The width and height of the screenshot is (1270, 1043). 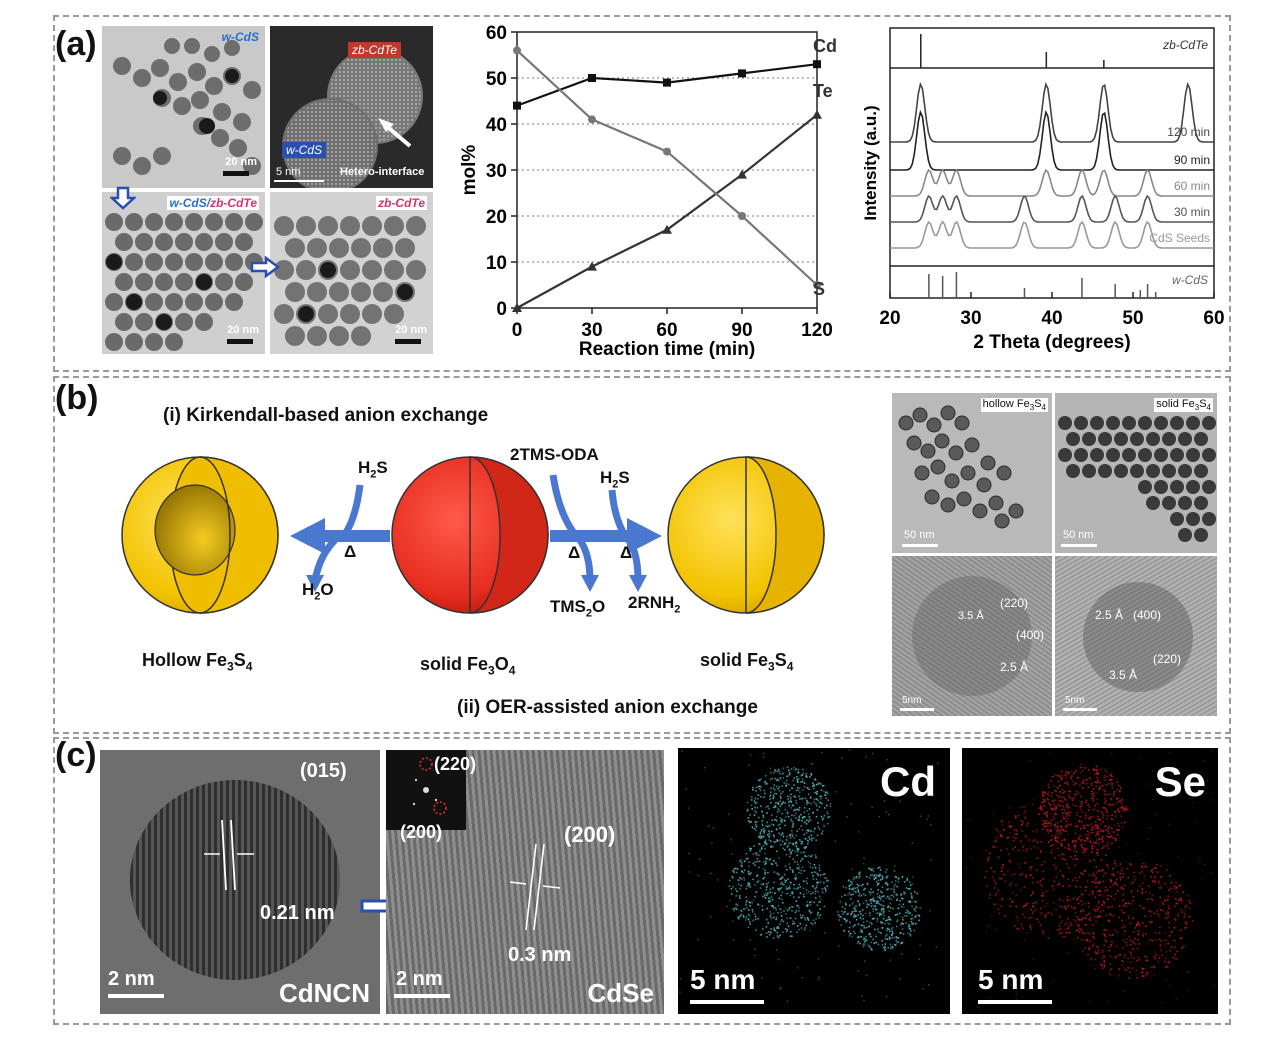 I want to click on x-tick-label: 0, so click(x=517, y=330).